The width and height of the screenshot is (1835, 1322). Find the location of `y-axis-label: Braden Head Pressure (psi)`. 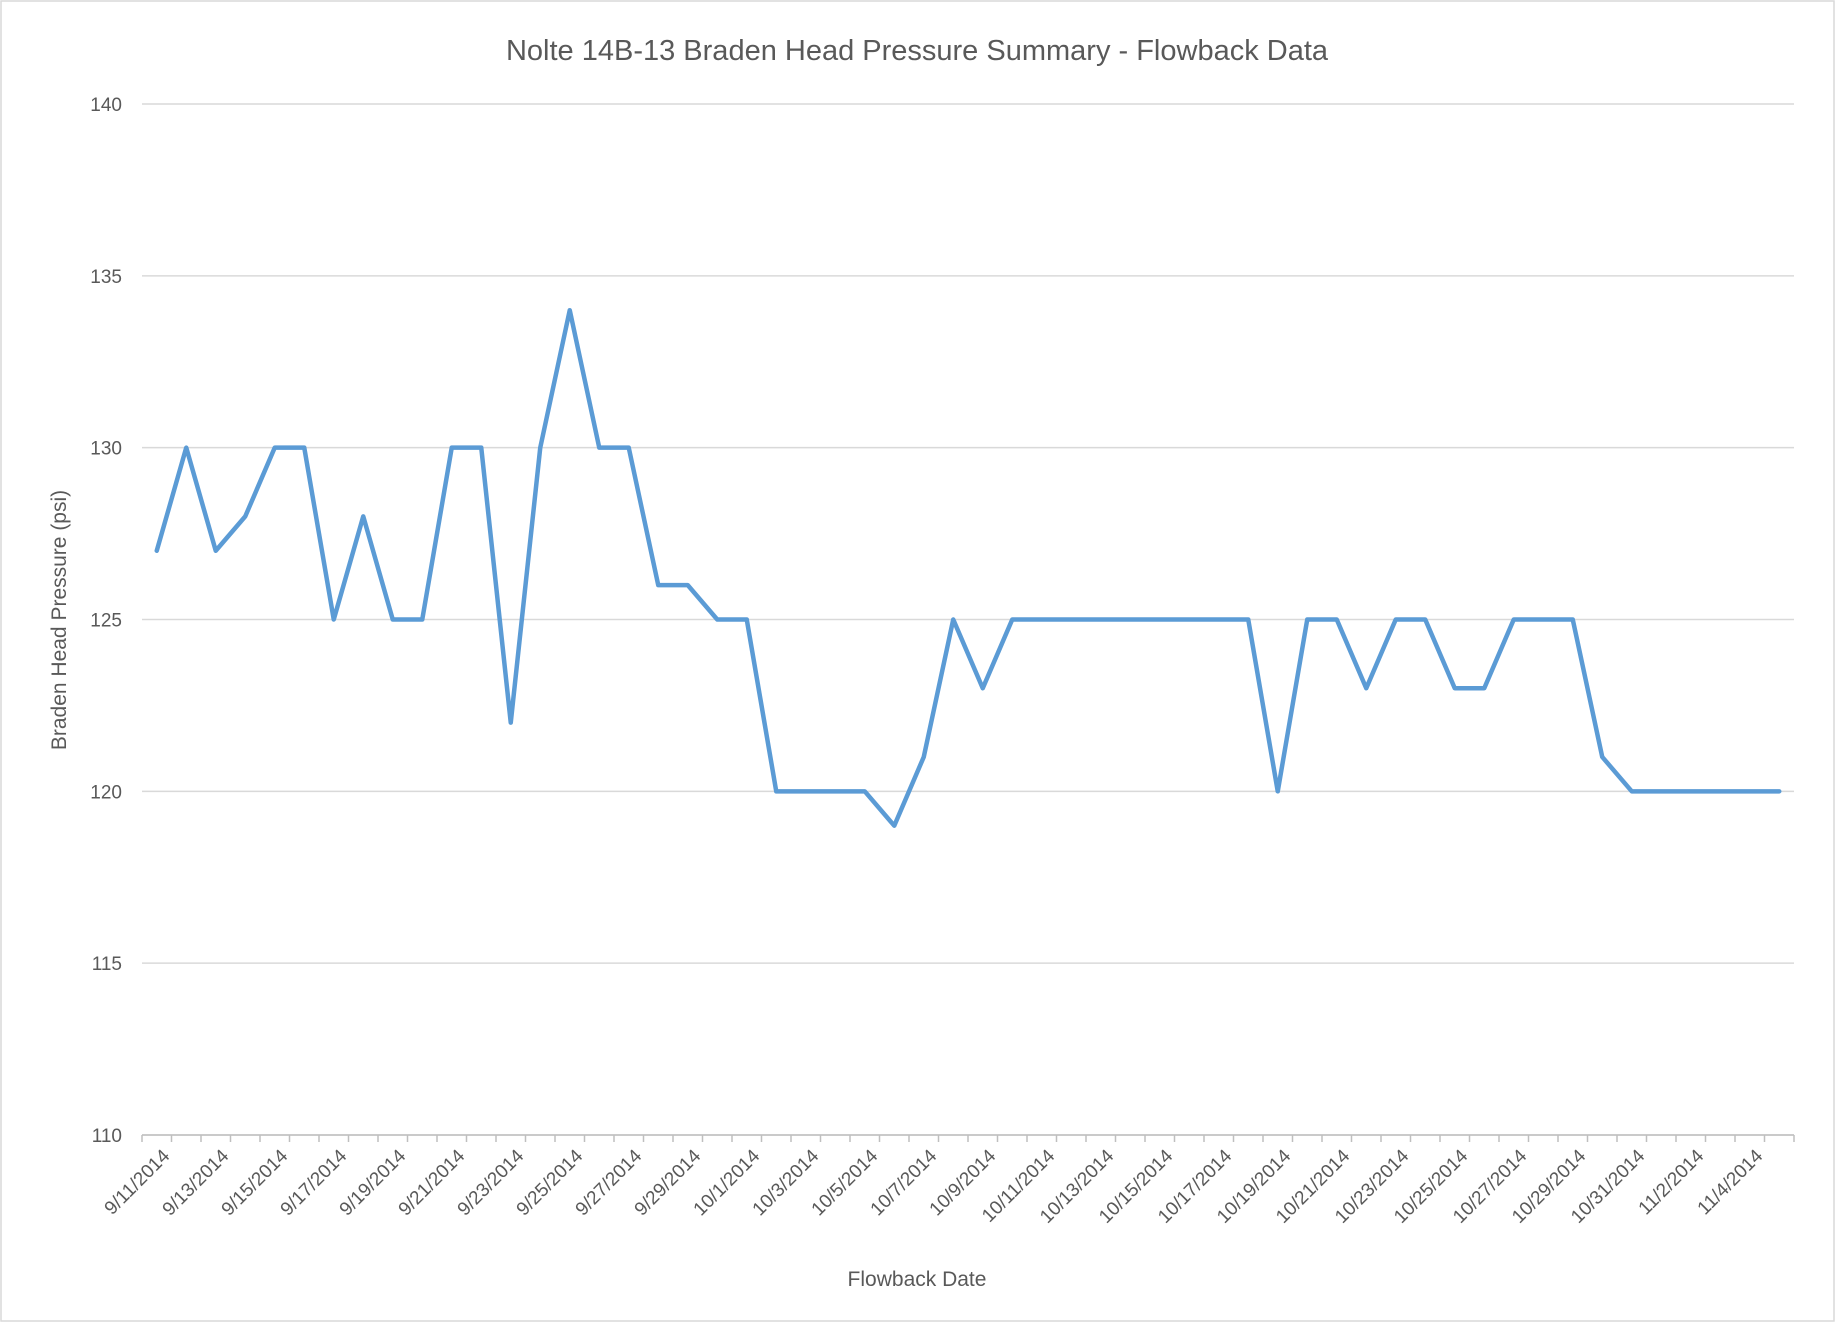

y-axis-label: Braden Head Pressure (psi) is located at coordinates (59, 620).